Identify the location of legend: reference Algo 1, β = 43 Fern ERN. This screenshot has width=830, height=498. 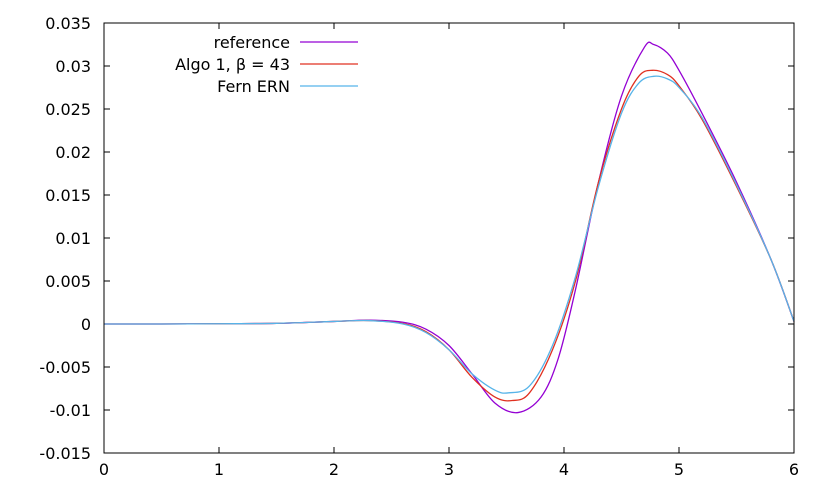
(266, 64).